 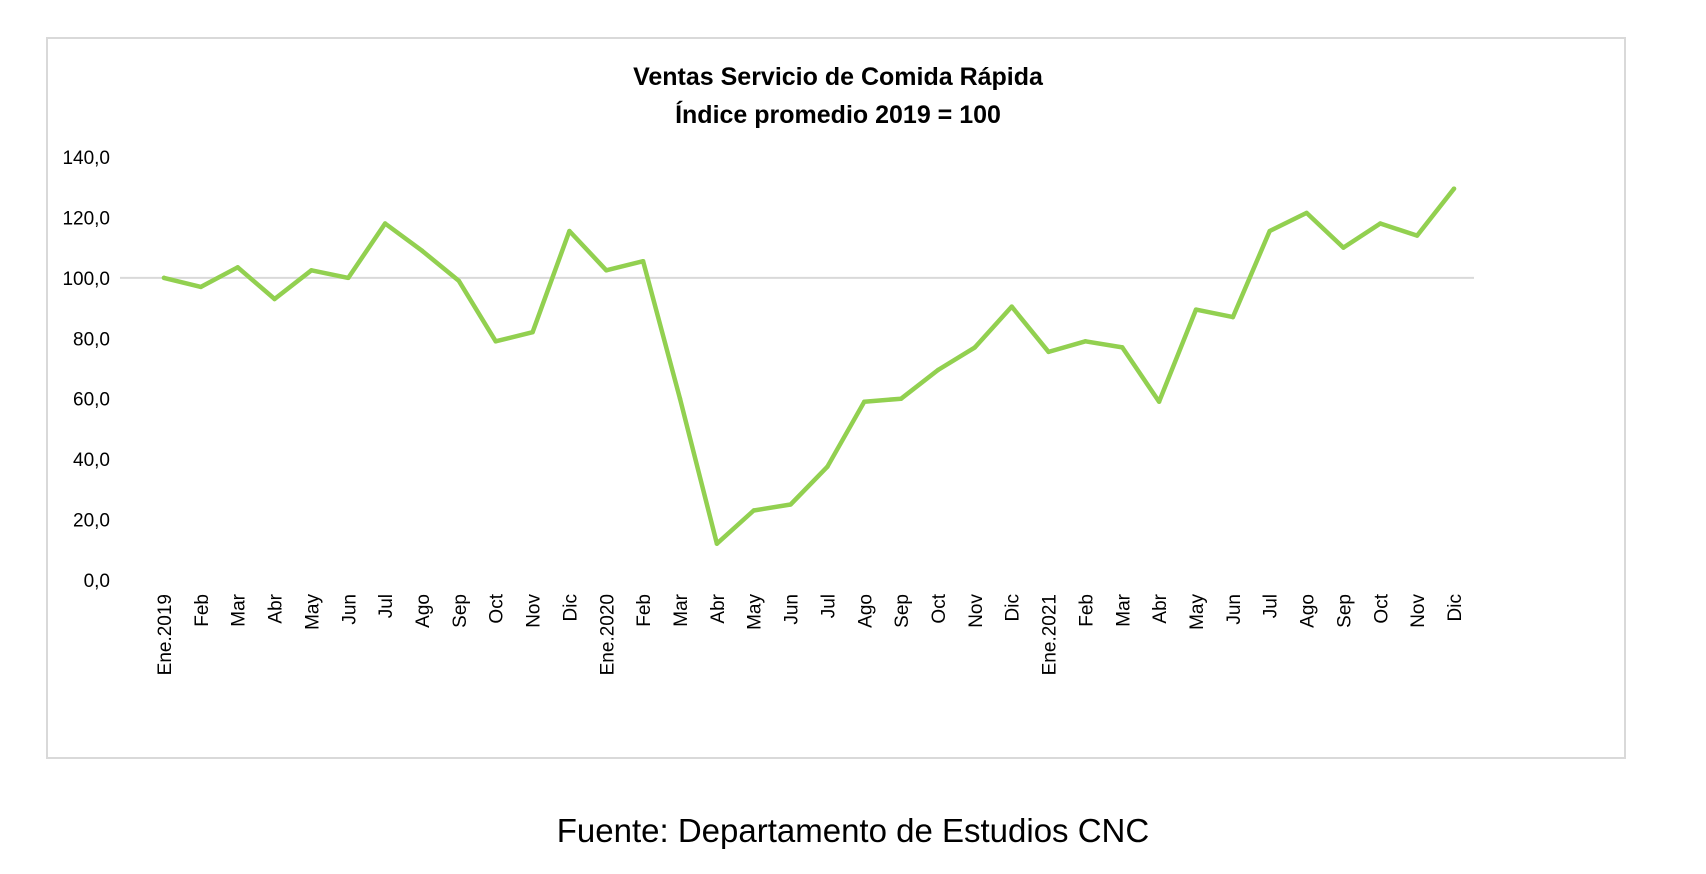 What do you see at coordinates (1050, 634) in the screenshot?
I see `x-tick-label: Ene.2021` at bounding box center [1050, 634].